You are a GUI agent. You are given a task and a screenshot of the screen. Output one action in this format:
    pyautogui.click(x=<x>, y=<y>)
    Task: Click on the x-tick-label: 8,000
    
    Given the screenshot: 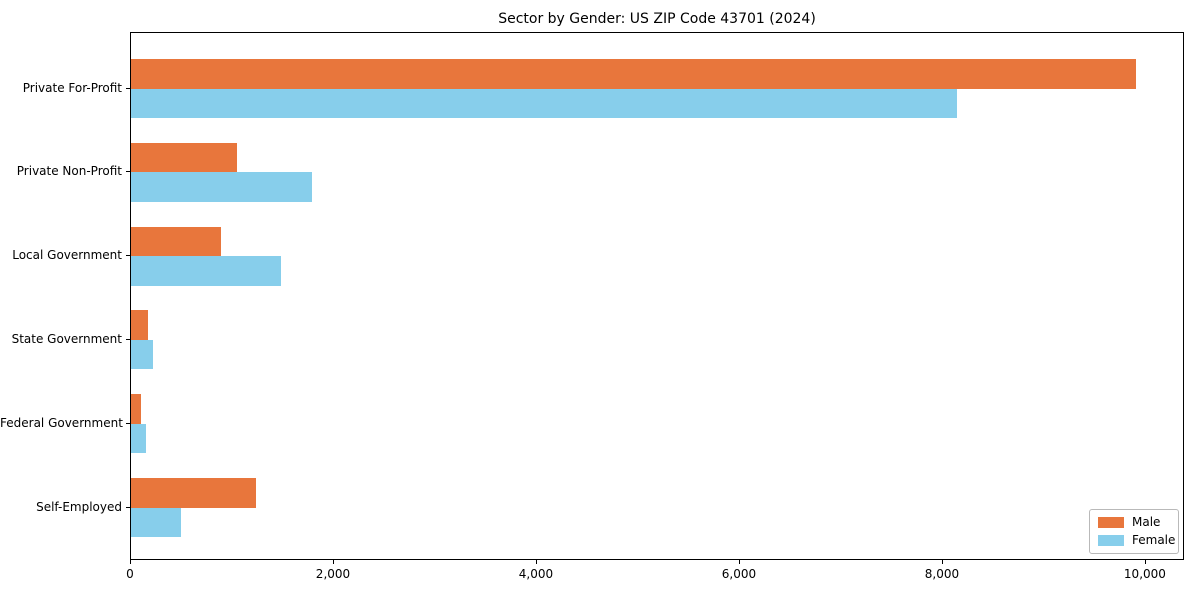 What is the action you would take?
    pyautogui.click(x=942, y=574)
    